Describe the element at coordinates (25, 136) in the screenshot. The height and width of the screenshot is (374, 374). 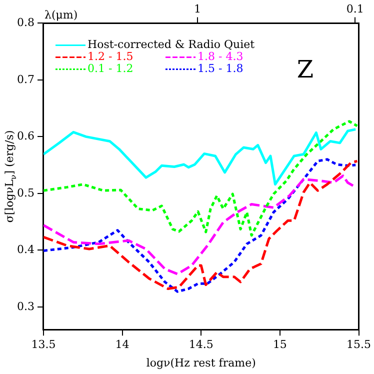
I see `y-tick-label: 0.6` at that location.